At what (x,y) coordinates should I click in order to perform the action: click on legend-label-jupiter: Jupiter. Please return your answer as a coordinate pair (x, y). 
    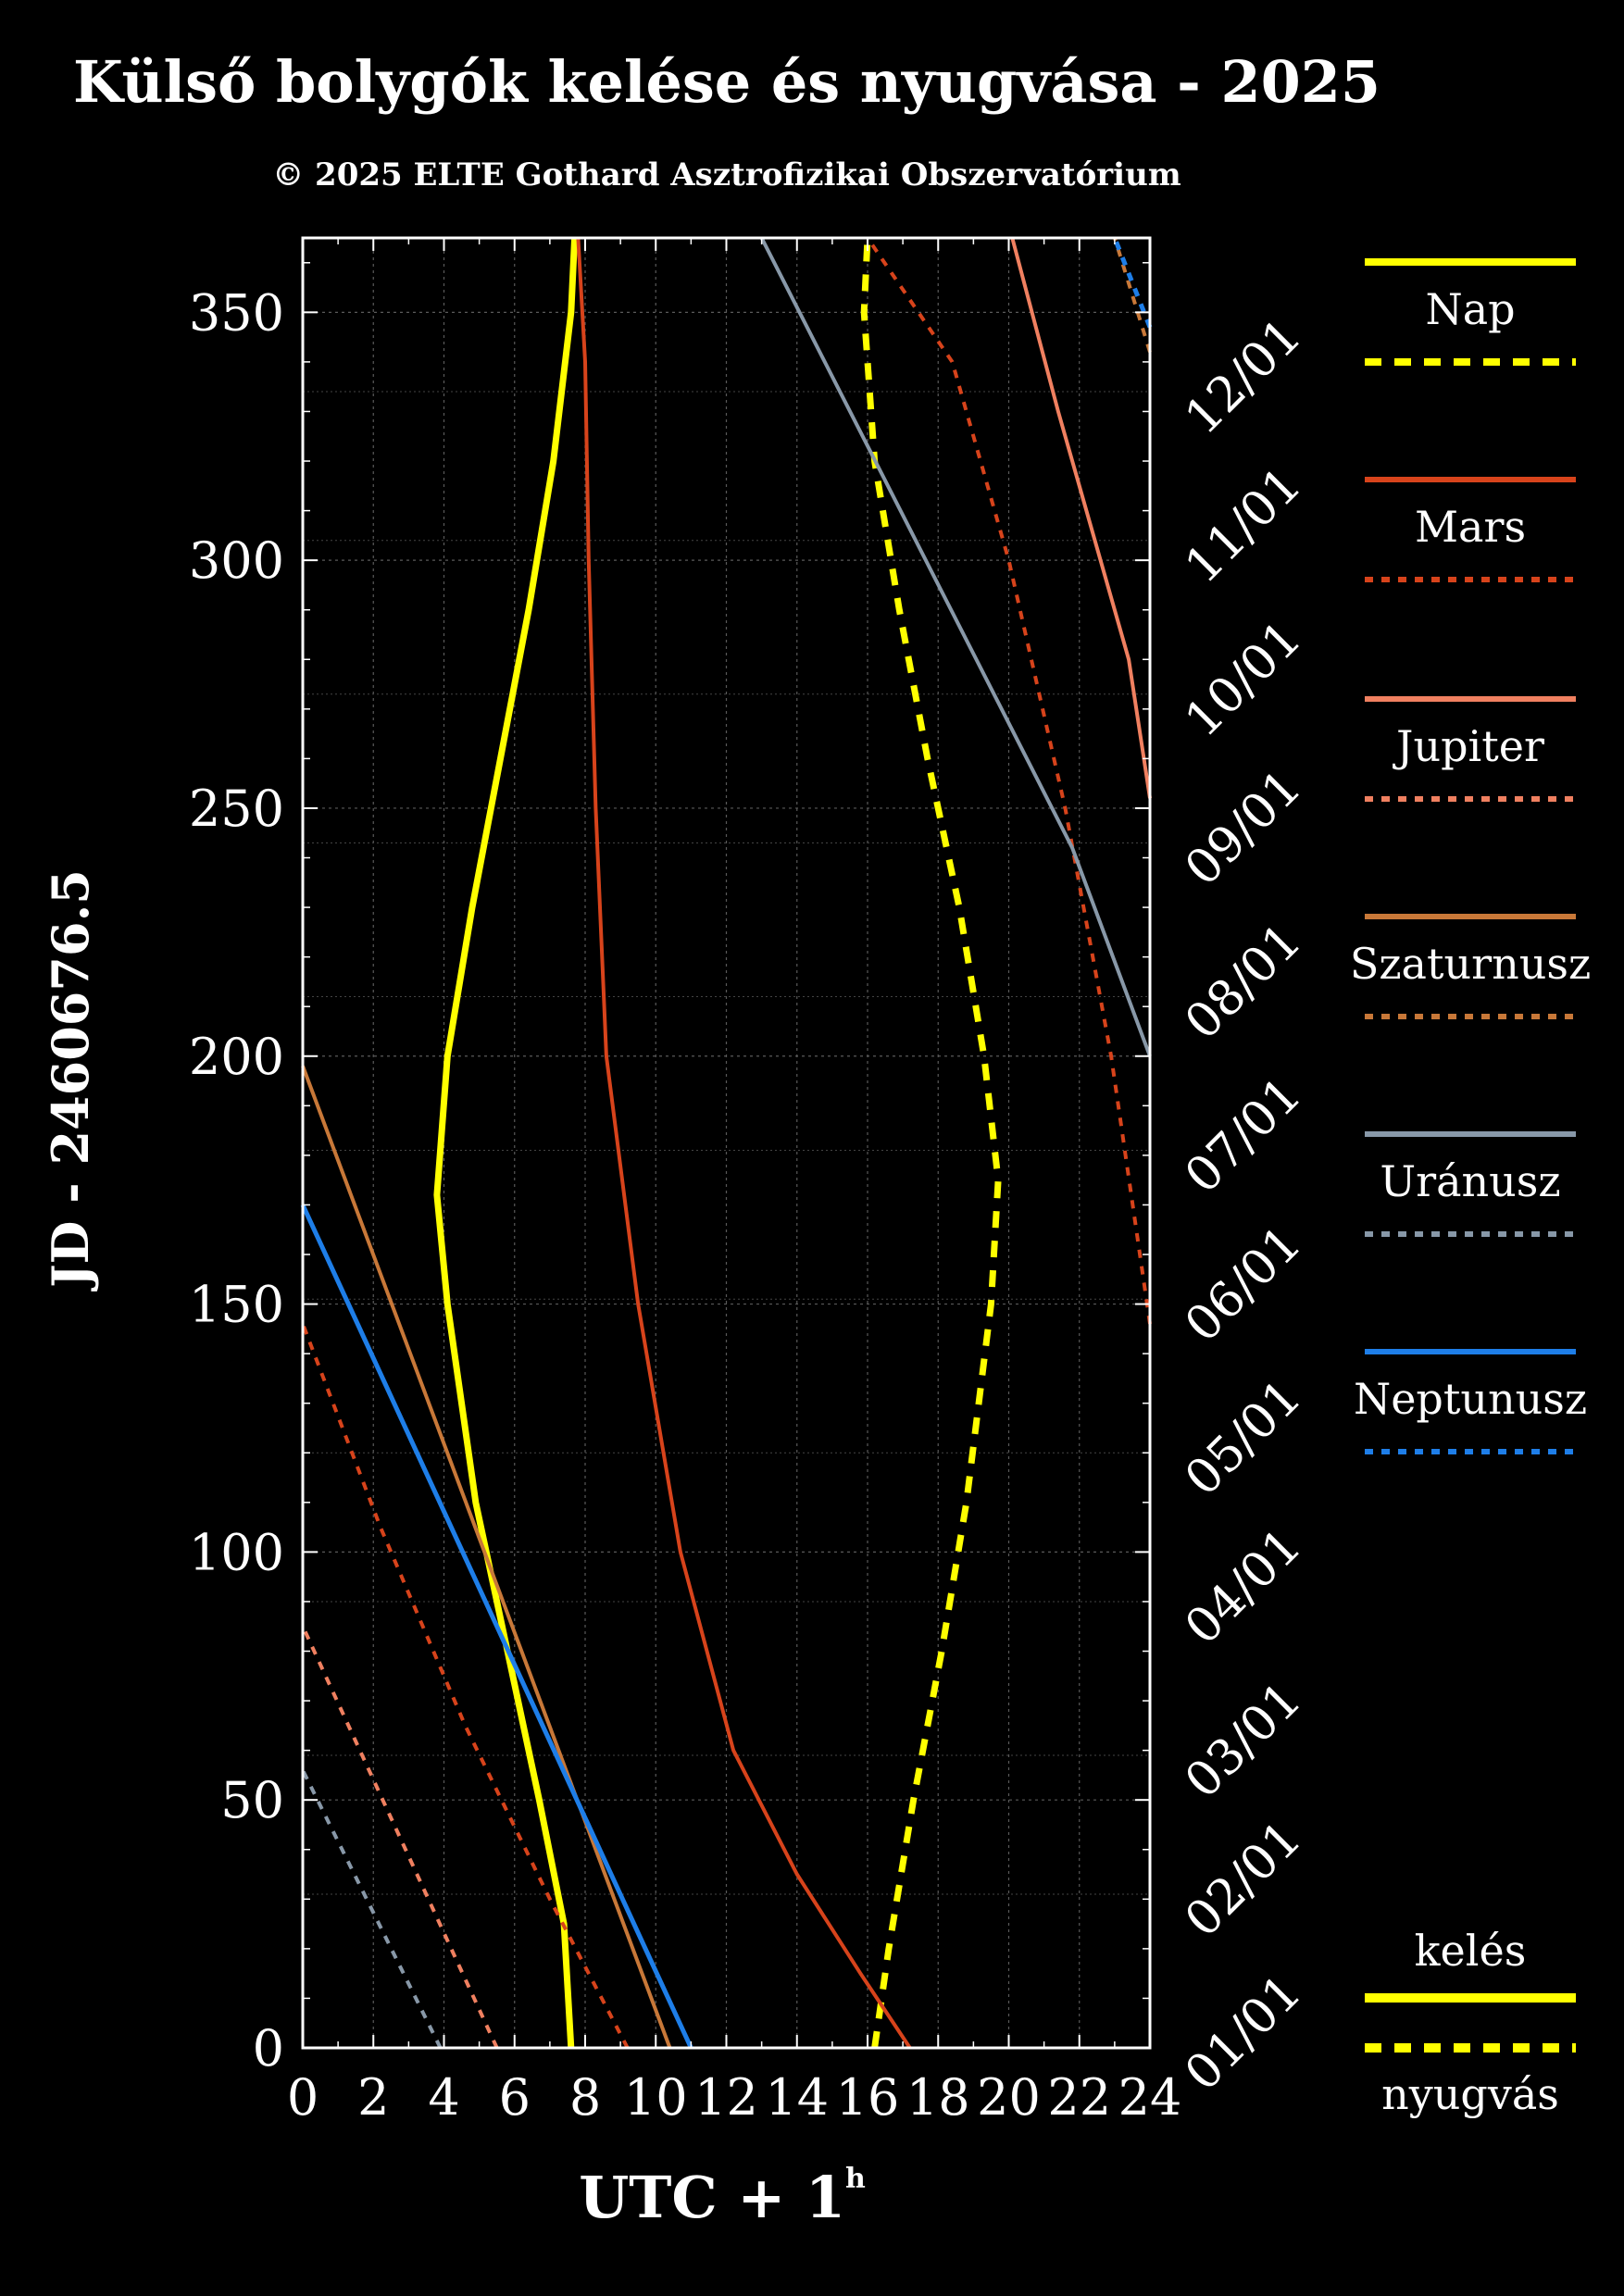
    Looking at the image, I should click on (1468, 746).